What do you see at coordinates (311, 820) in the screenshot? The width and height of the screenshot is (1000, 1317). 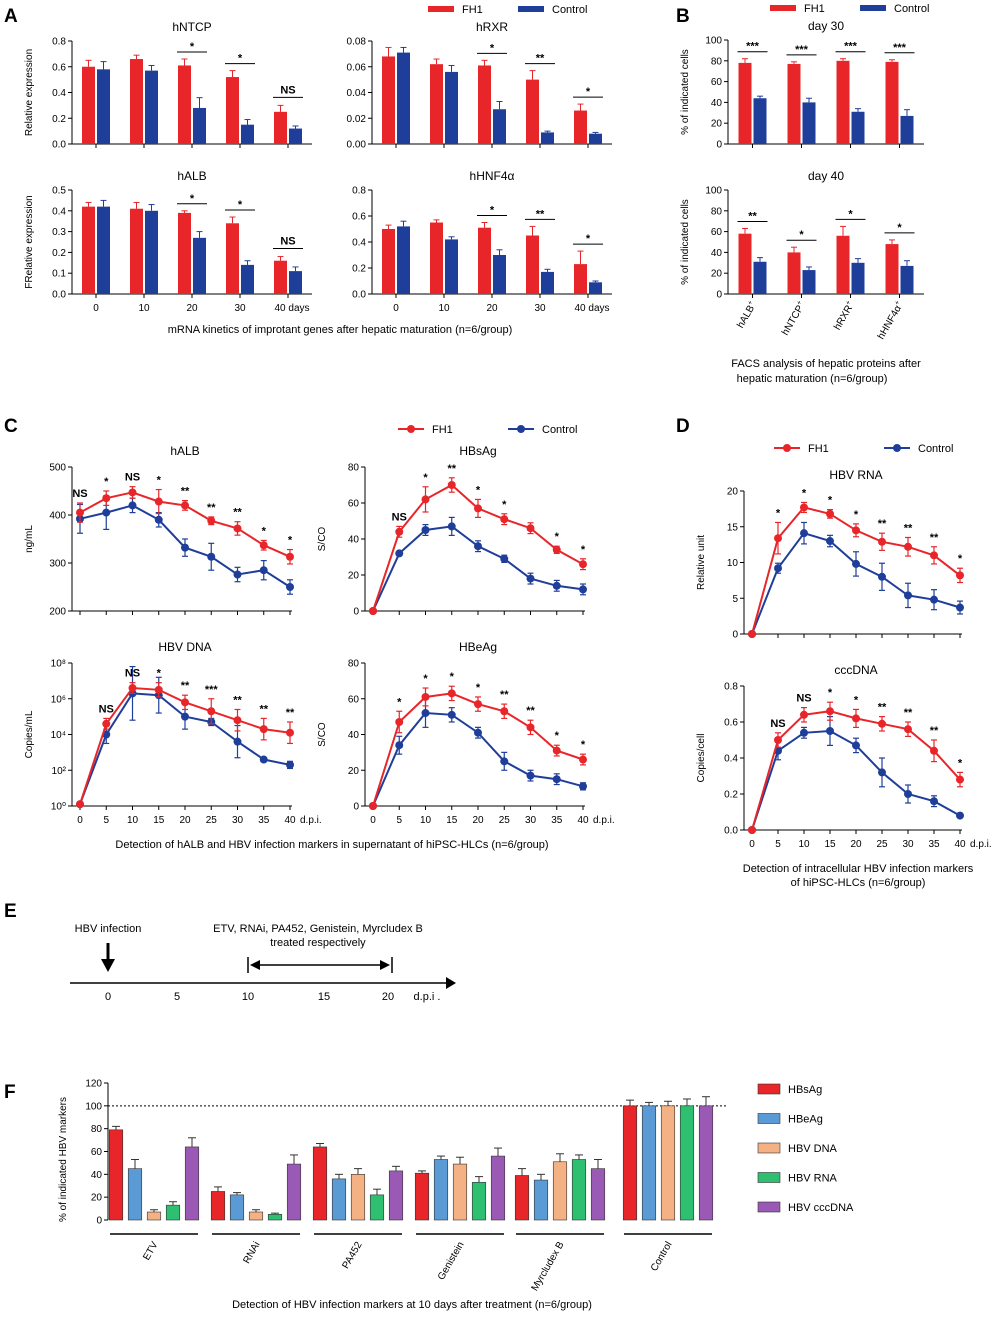 I see `c-hbvdna-x-suffix: d.p.i.` at bounding box center [311, 820].